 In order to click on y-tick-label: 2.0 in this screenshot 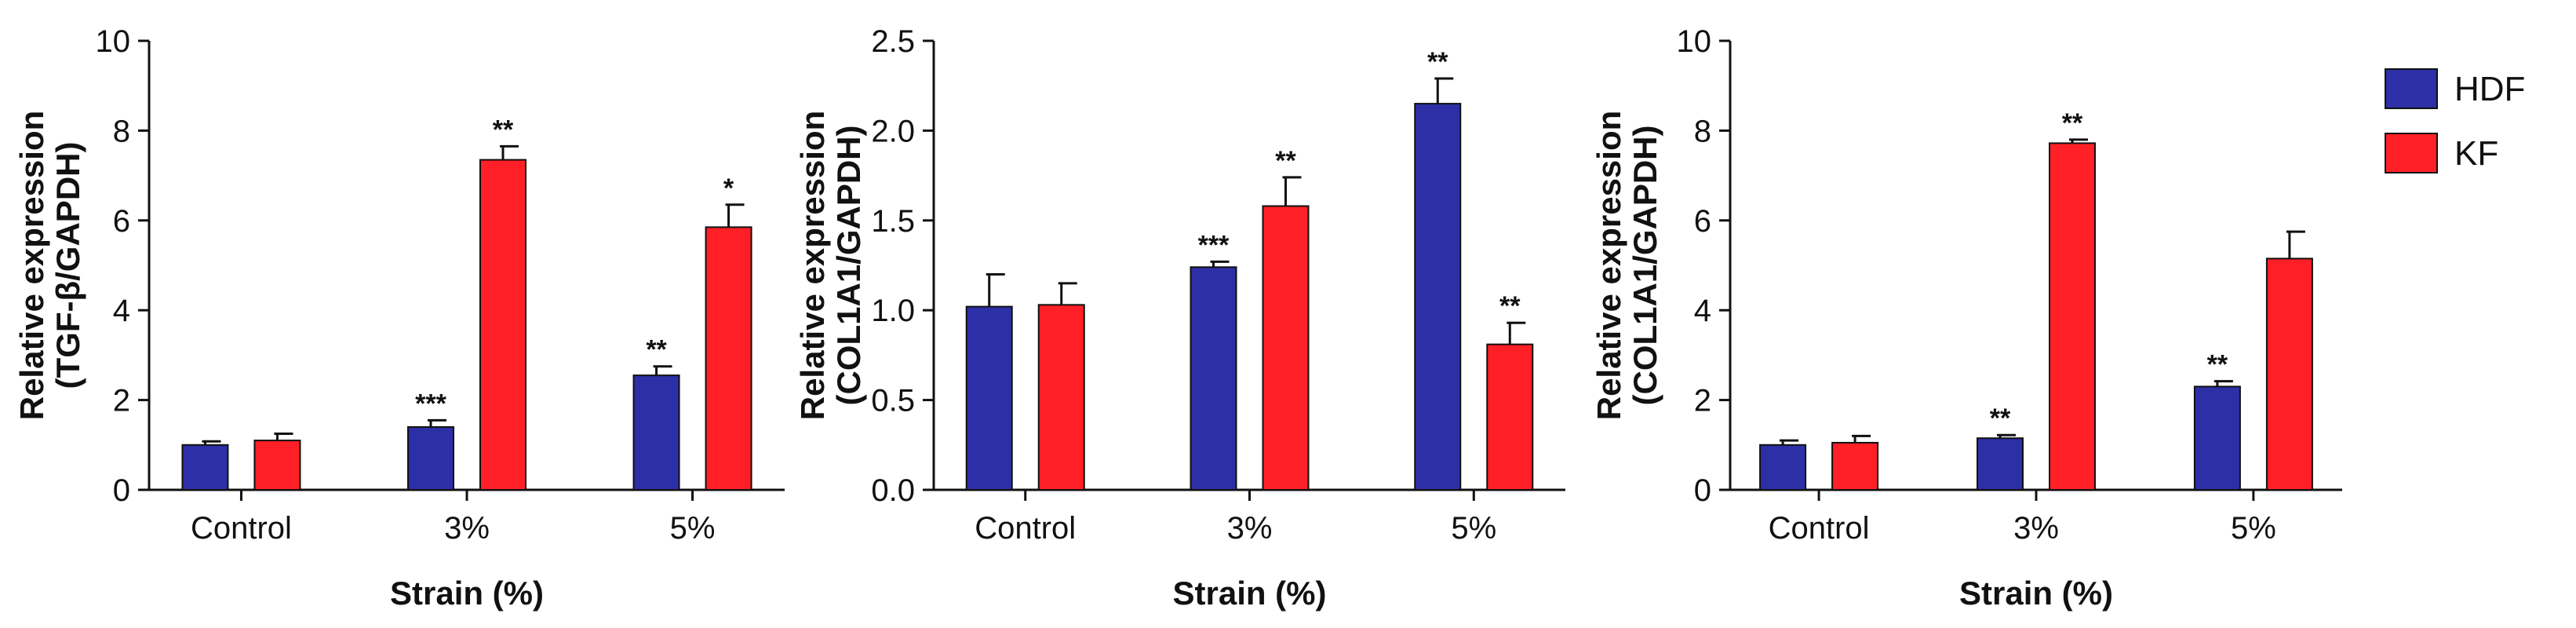, I will do `click(893, 131)`.